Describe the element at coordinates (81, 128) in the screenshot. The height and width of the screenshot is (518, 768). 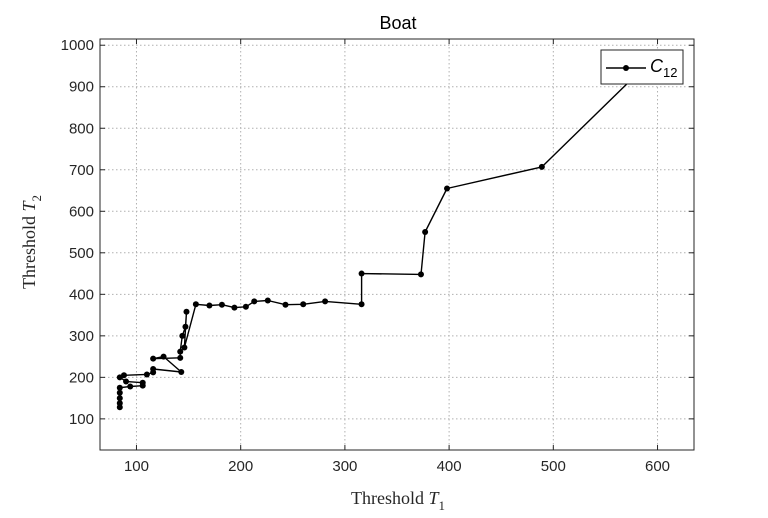
I see `y-tick-label: 800` at that location.